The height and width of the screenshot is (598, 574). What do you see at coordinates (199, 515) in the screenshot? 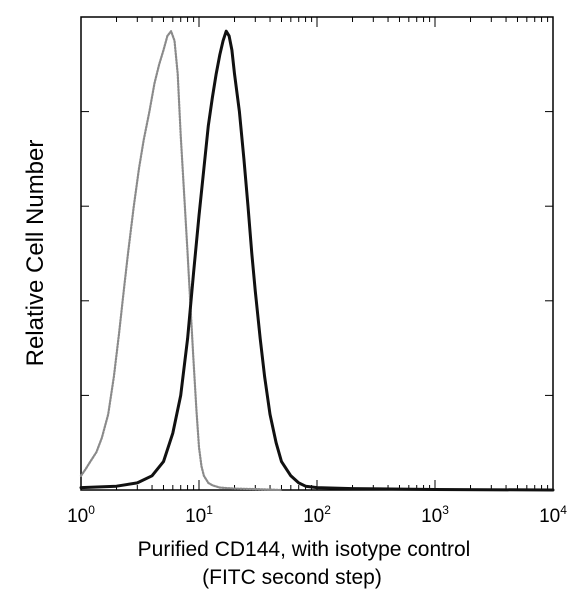
I see `x-tick-label: 10¹` at bounding box center [199, 515].